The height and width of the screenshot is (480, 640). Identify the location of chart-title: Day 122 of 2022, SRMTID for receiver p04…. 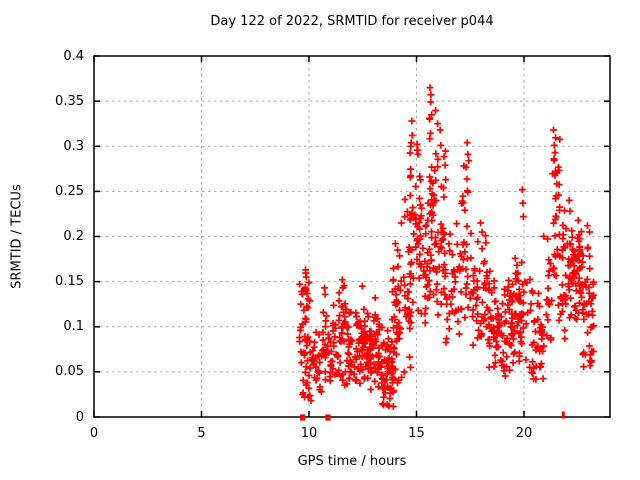
(352, 21).